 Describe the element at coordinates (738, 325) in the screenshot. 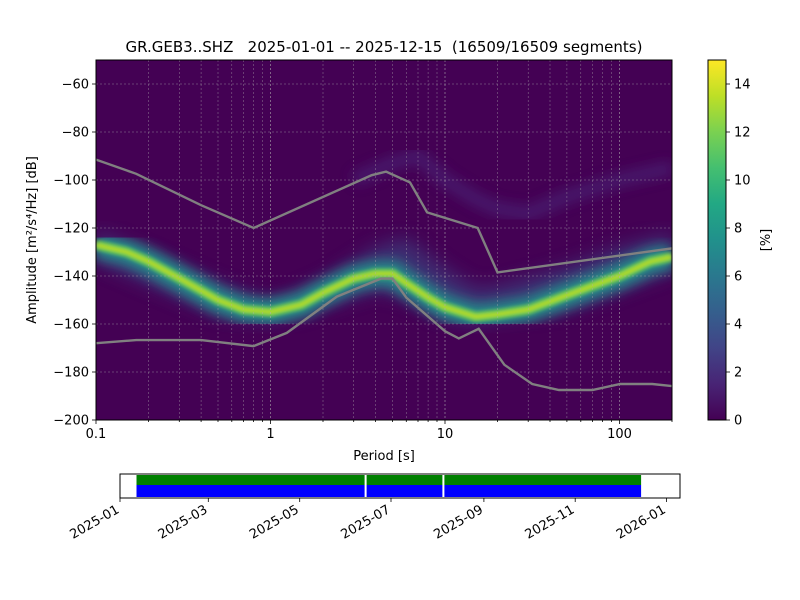

I see `colorbar-tick-label: 4` at that location.